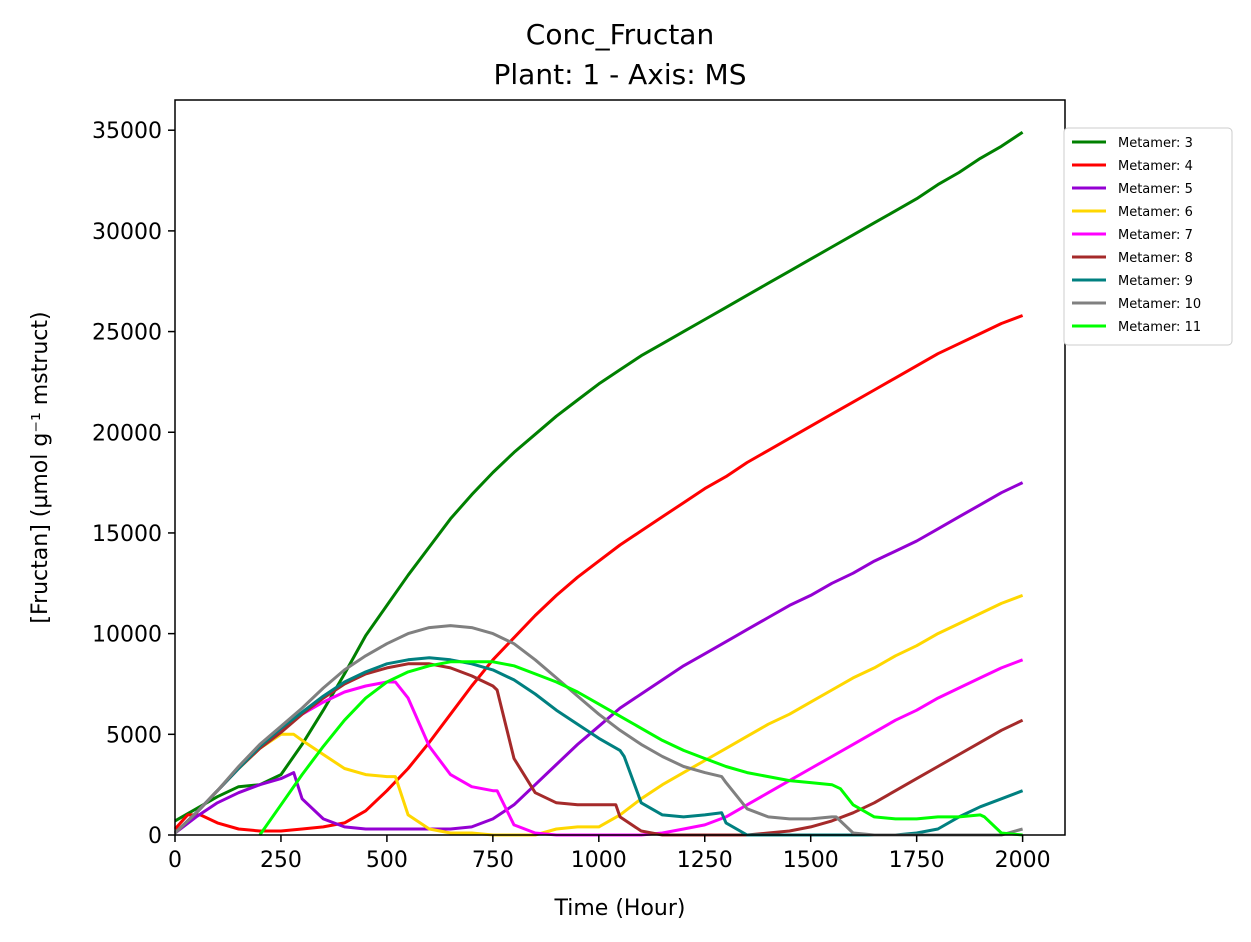 This screenshot has height=942, width=1251. I want to click on legend-label: Metamer: 8, so click(1155, 258).